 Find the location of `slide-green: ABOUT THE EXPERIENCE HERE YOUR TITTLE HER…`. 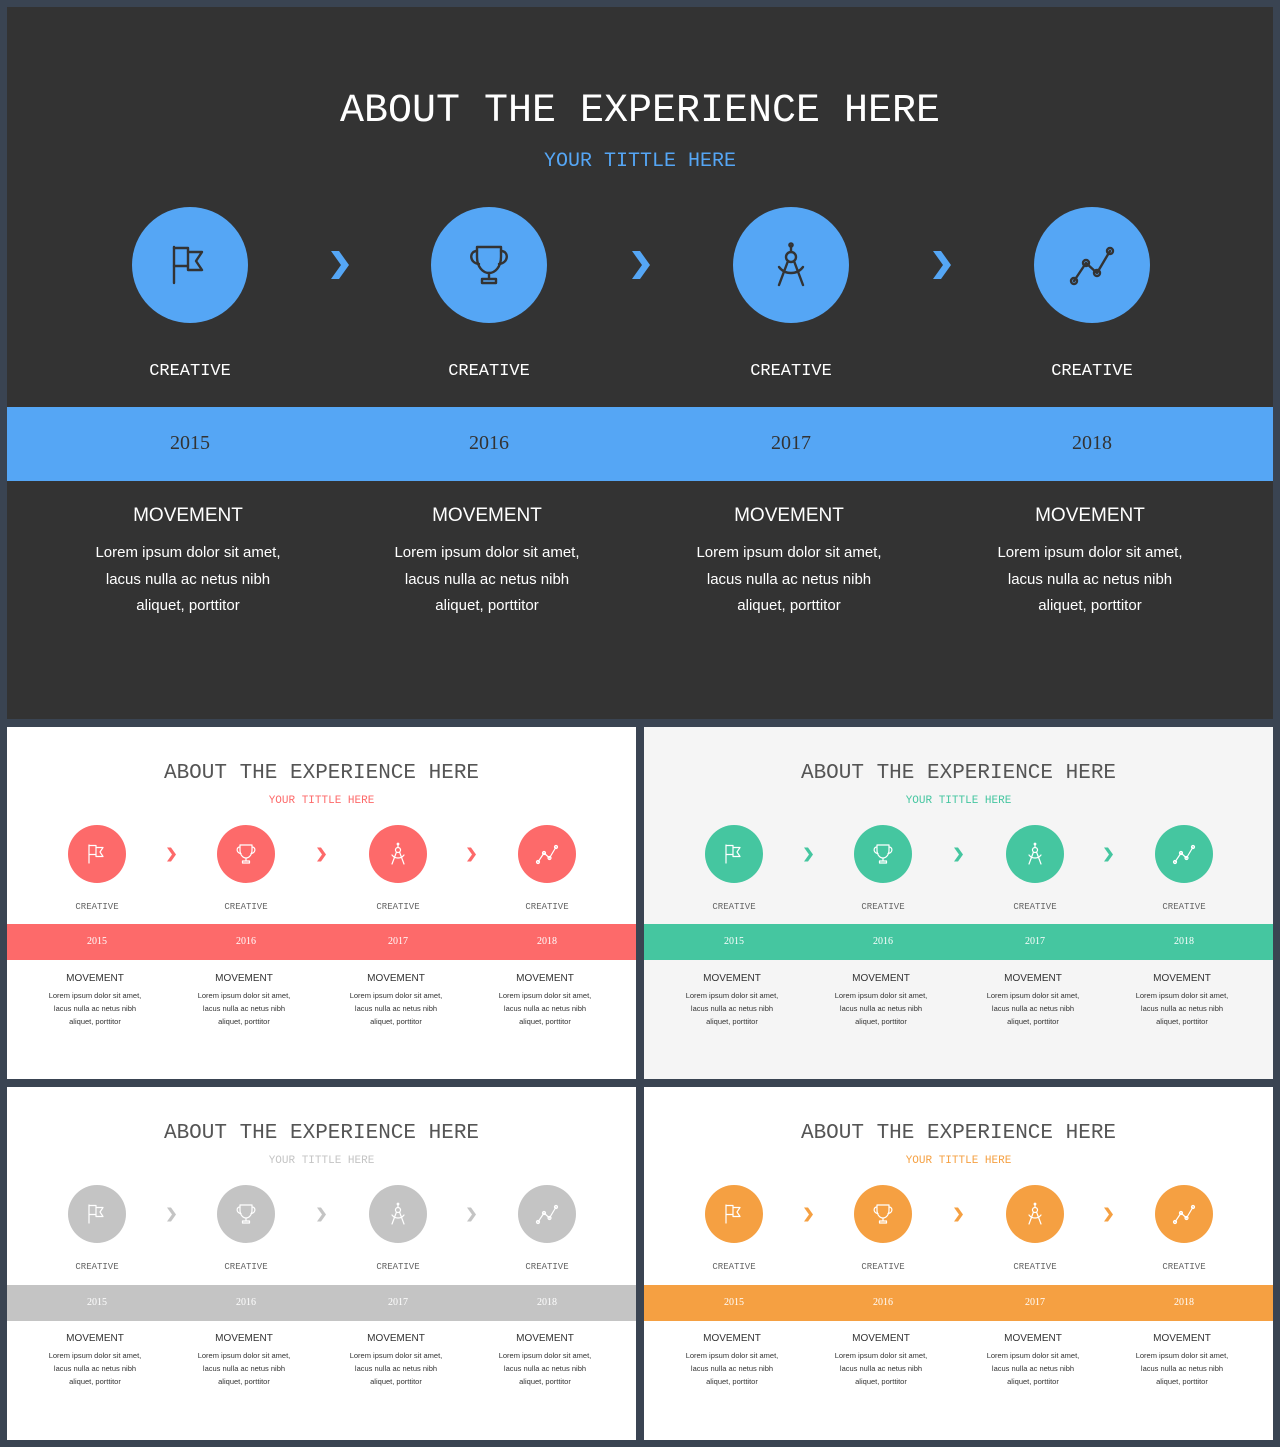

slide-green: ABOUT THE EXPERIENCE HERE YOUR TITTLE HER… is located at coordinates (958, 903).